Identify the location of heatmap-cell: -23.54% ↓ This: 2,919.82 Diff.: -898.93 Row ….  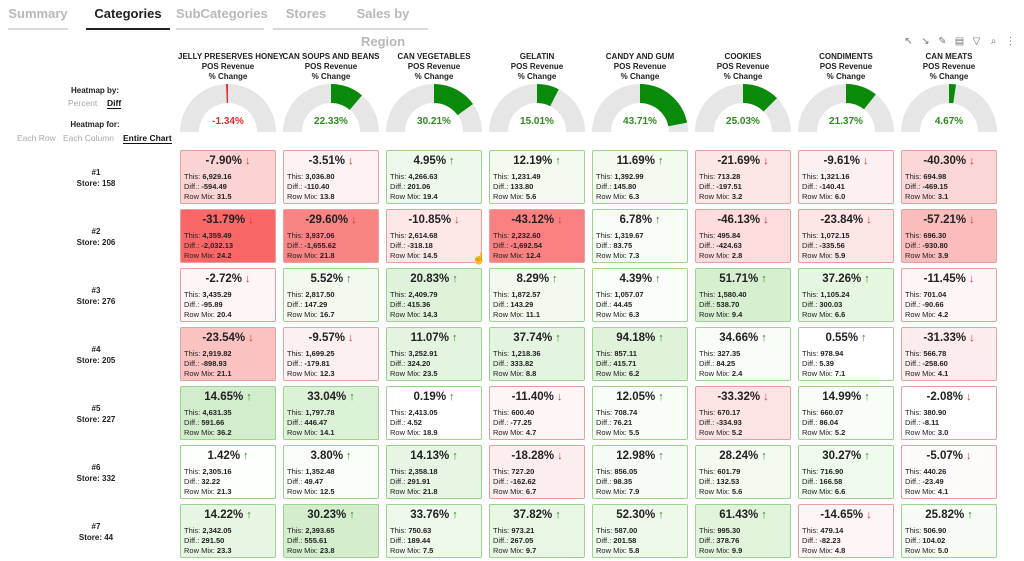
(228, 354).